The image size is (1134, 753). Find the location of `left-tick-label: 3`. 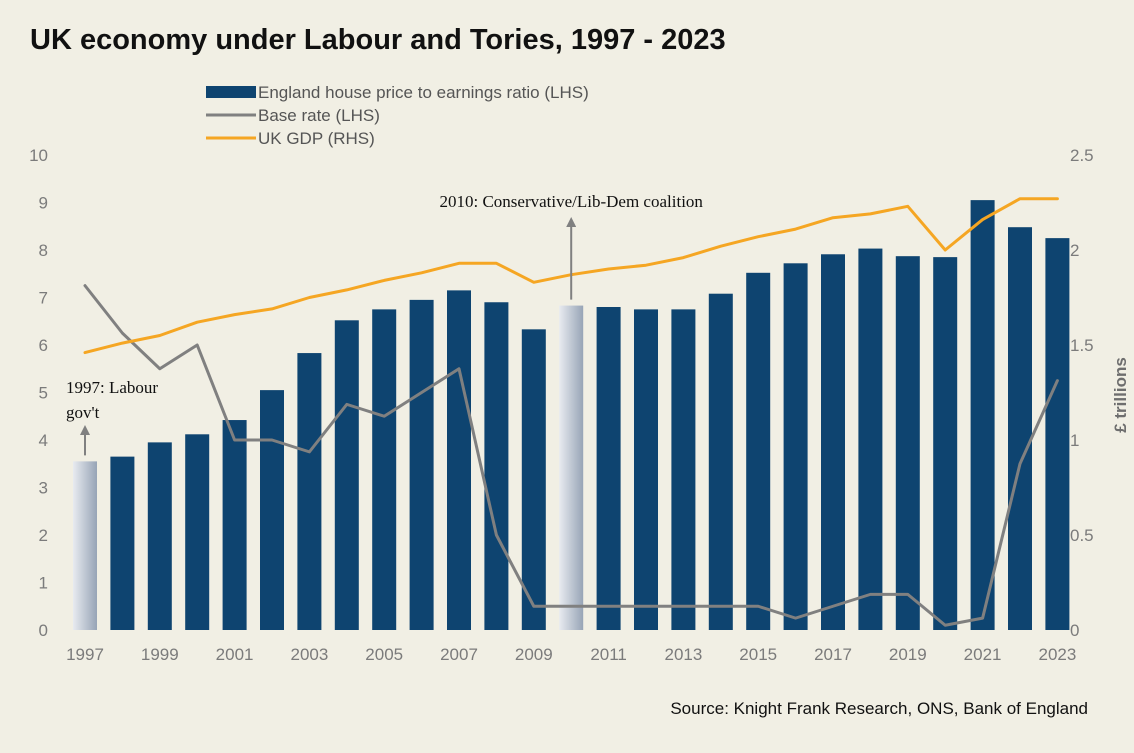

left-tick-label: 3 is located at coordinates (43, 488).